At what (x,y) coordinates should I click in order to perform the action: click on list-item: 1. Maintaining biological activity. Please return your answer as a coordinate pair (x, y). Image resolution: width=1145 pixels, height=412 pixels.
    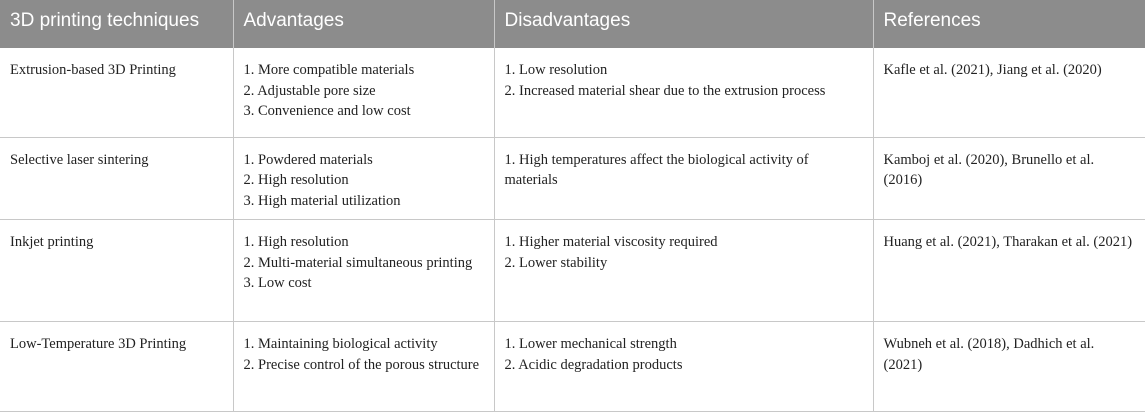
    Looking at the image, I should click on (340, 344).